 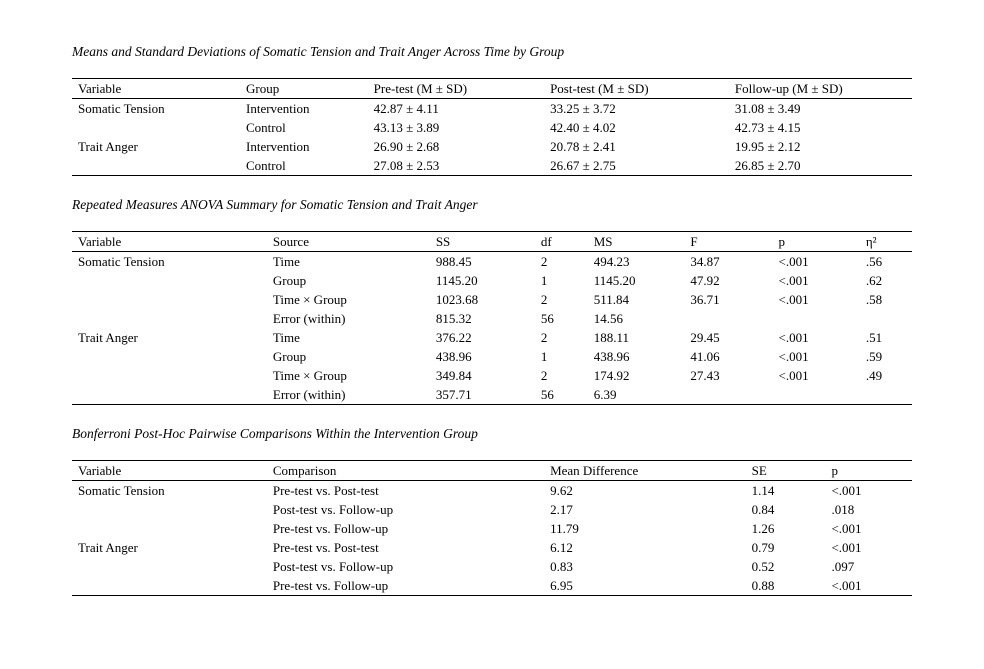 I want to click on table-cell: .58, so click(x=874, y=299).